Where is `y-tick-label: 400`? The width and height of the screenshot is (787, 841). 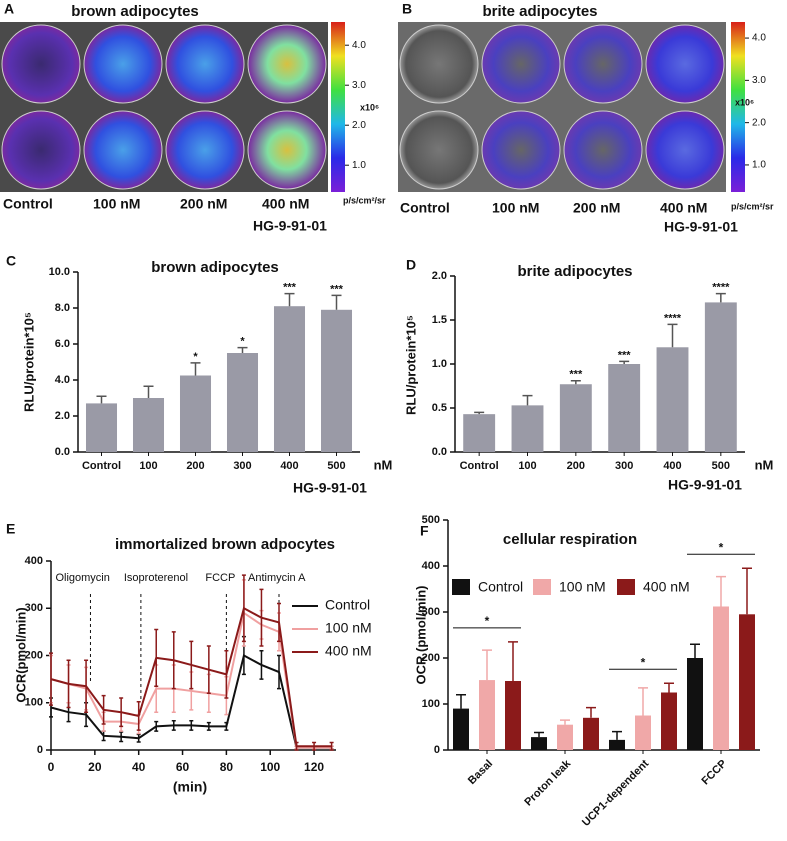 y-tick-label: 400 is located at coordinates (34, 561).